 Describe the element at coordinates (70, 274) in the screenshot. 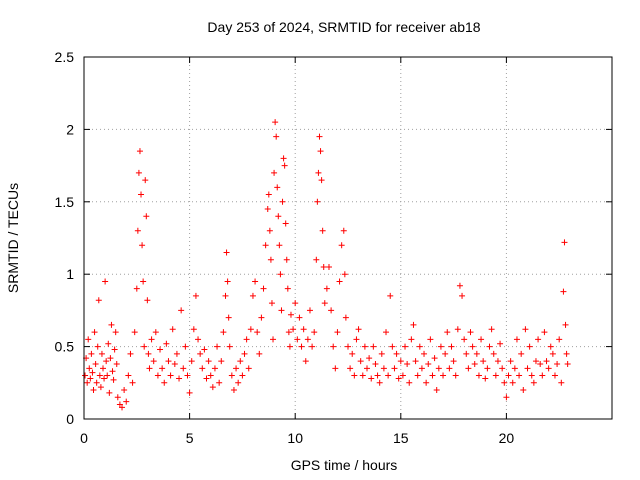

I see `y-tick-label: 1` at that location.